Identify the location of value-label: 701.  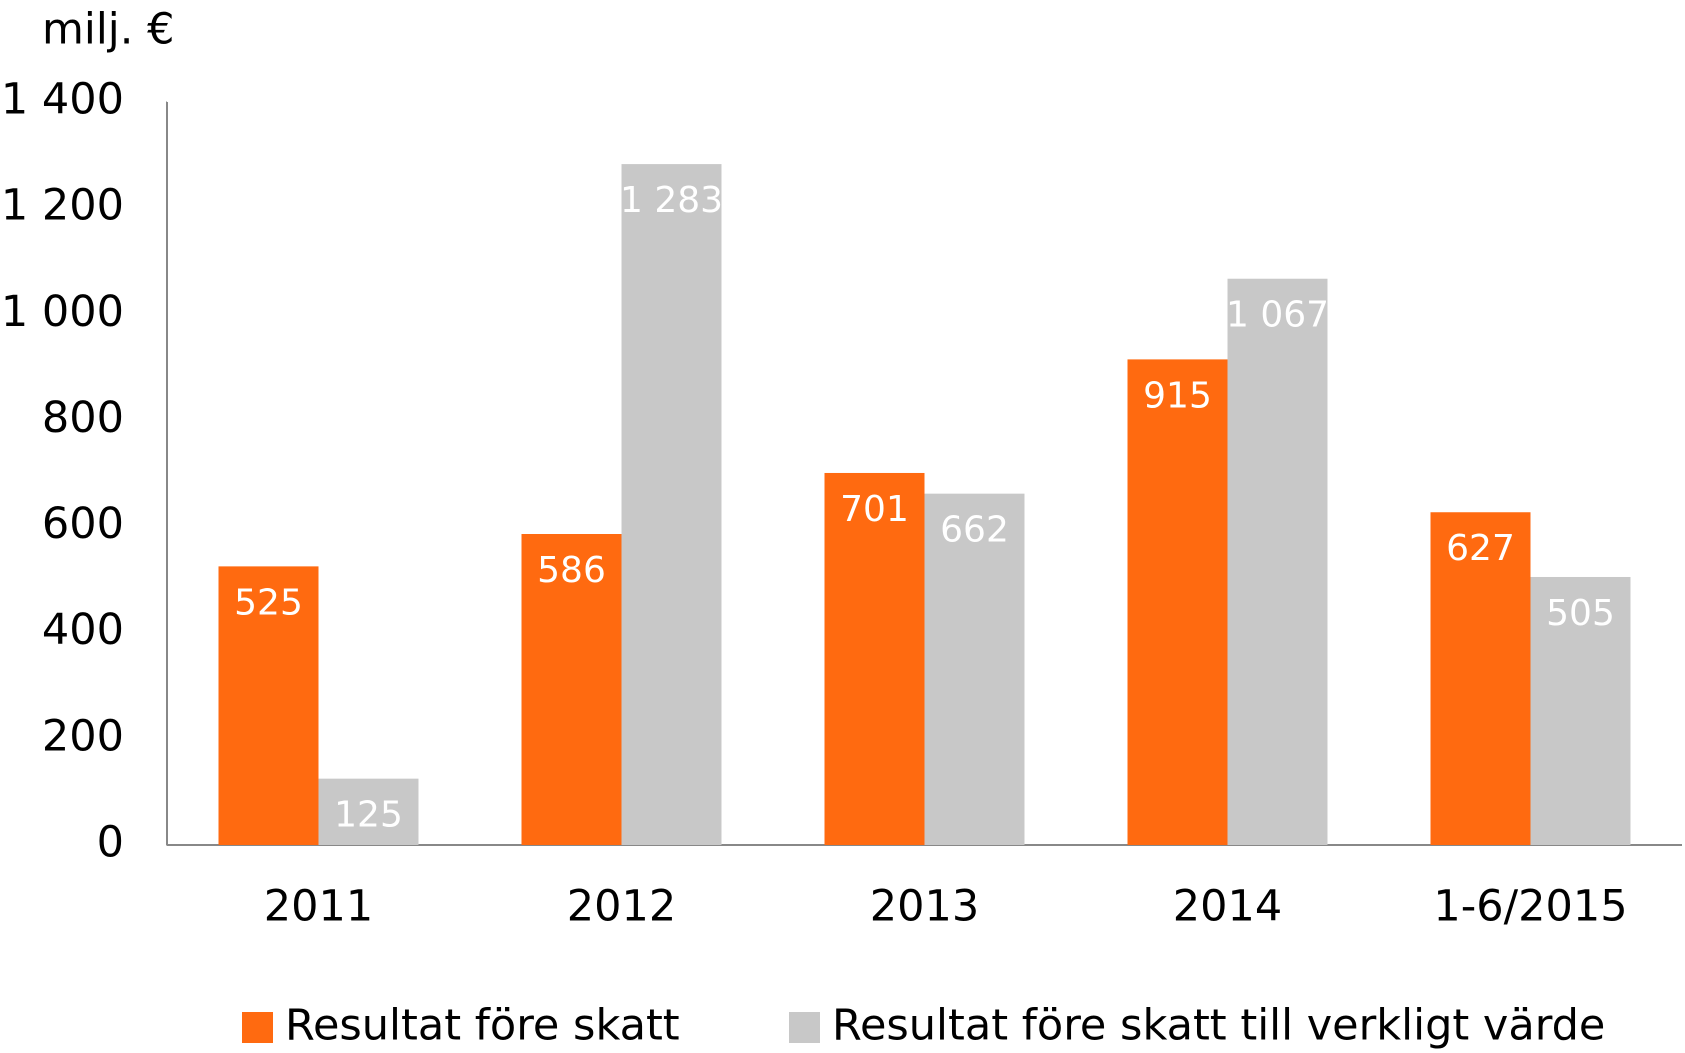
(874, 509).